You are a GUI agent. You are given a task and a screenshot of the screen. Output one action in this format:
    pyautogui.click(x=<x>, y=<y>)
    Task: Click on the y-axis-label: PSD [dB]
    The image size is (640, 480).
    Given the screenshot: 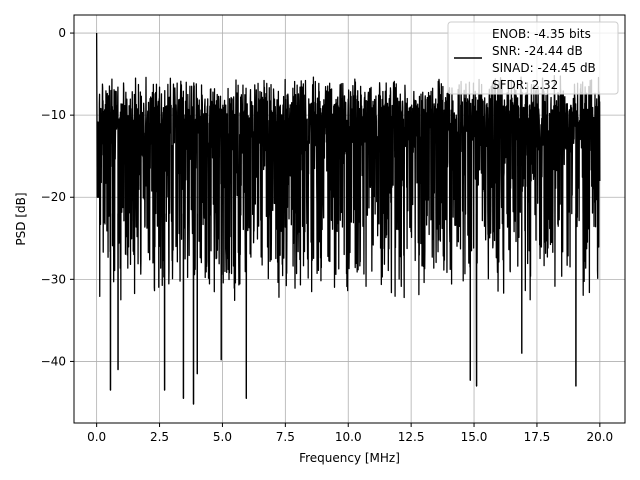 What is the action you would take?
    pyautogui.click(x=21, y=218)
    